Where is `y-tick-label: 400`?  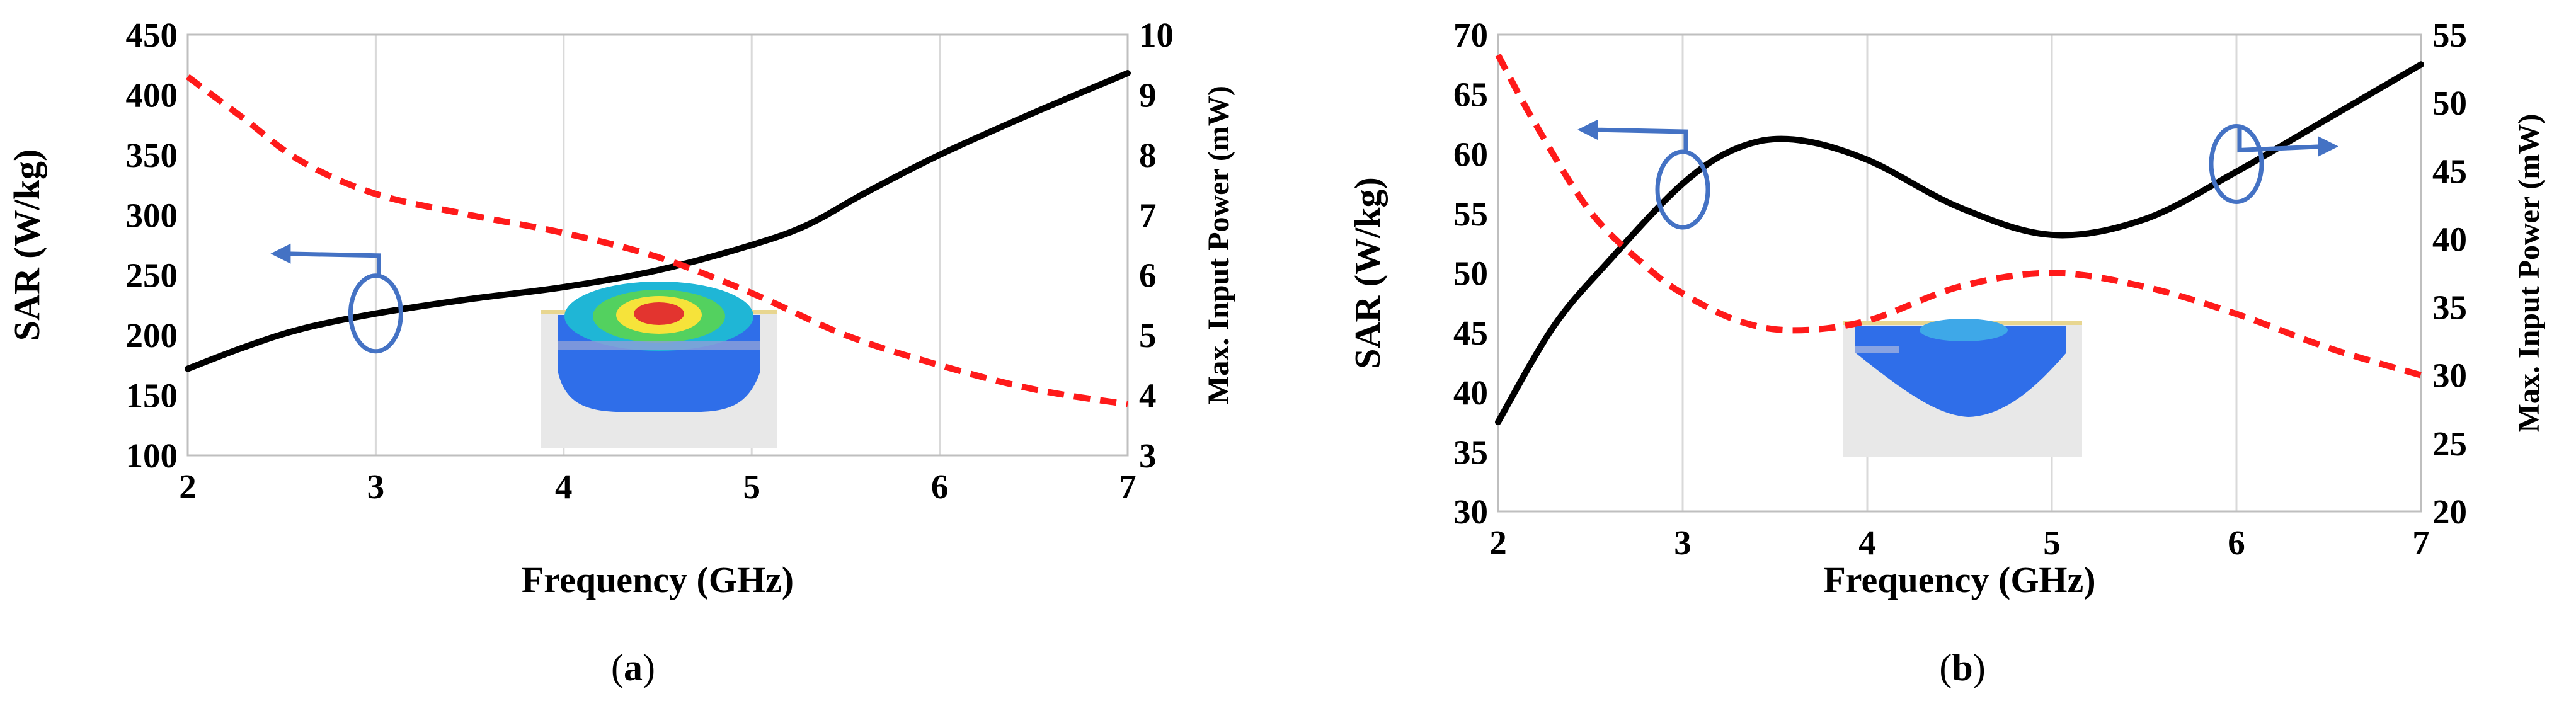
y-tick-label: 400 is located at coordinates (152, 95).